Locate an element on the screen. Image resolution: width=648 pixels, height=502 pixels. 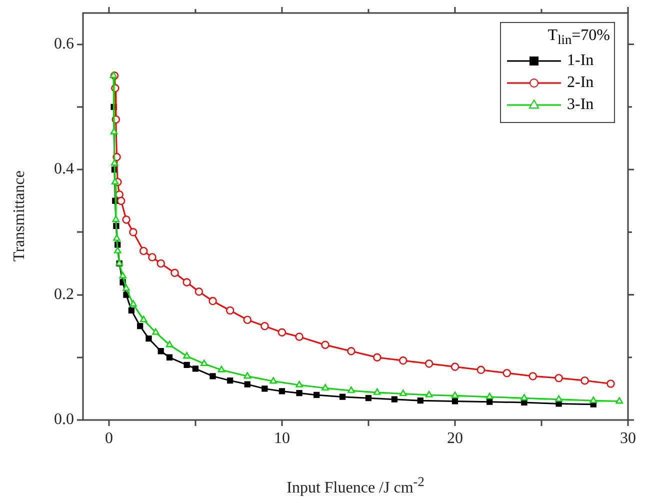
y-tick-label: 0.0 is located at coordinates (64, 419).